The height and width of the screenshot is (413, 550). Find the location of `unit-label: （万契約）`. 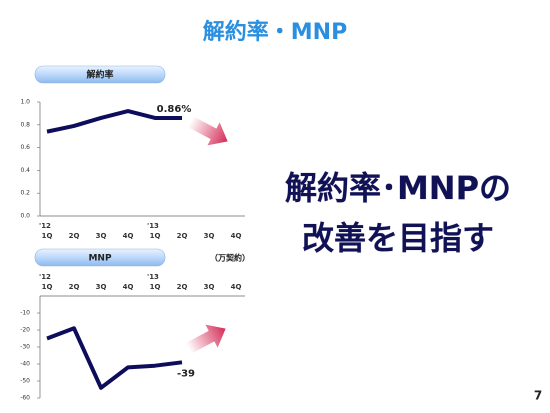

unit-label: （万契約） is located at coordinates (230, 258).